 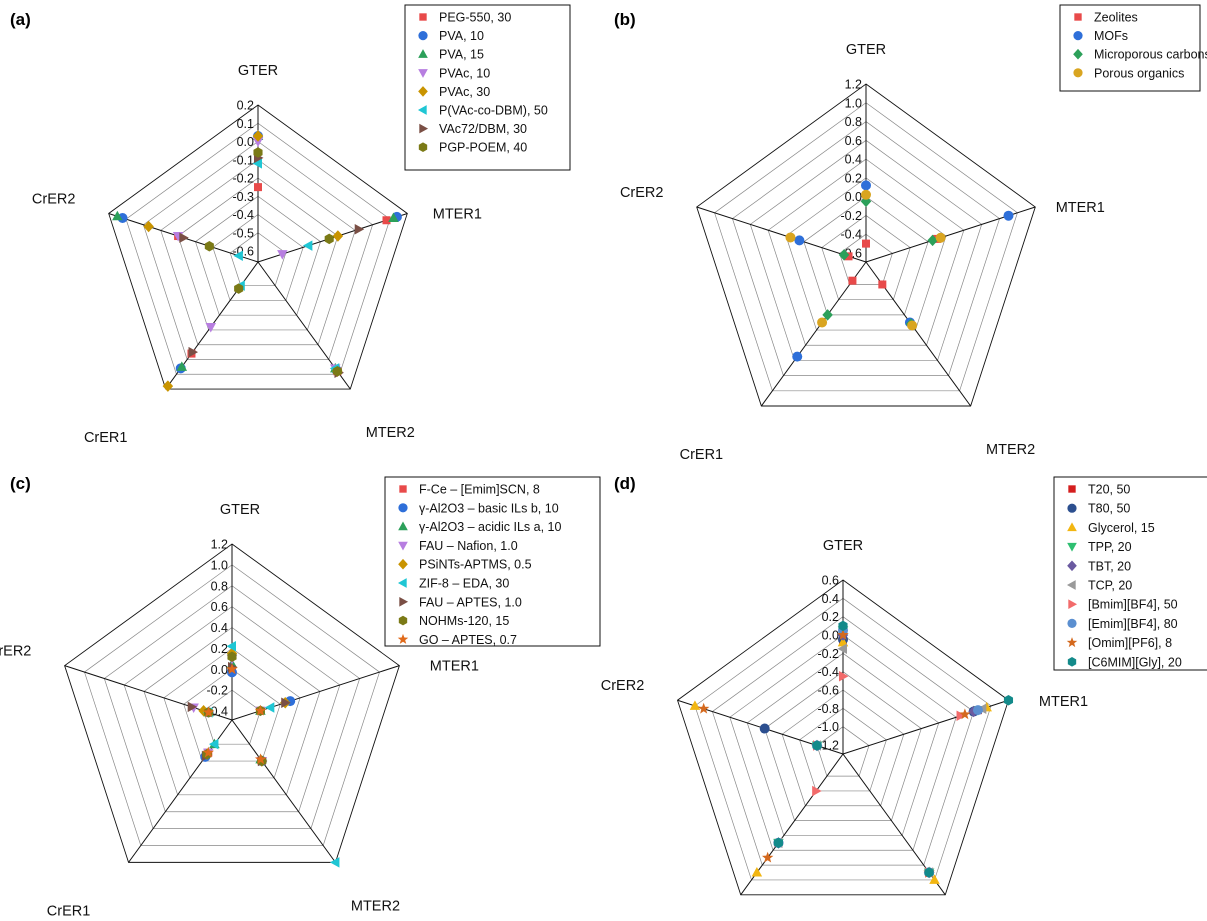 I want to click on legend-label: P(VAc-co-DBM), 50, so click(x=493, y=111).